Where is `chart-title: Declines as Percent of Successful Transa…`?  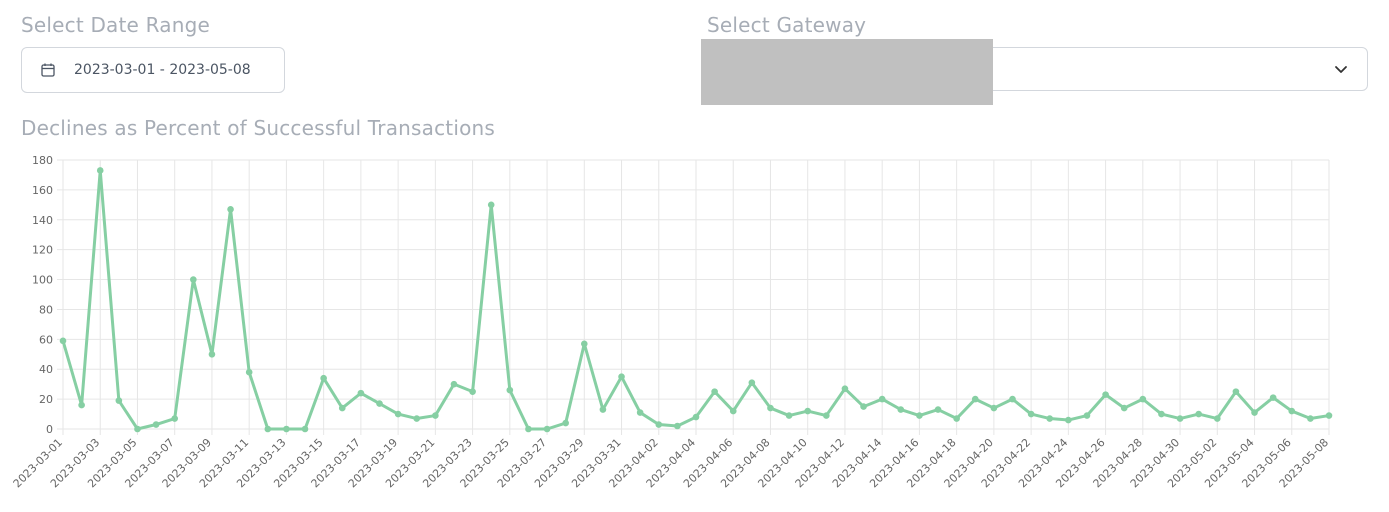 chart-title: Declines as Percent of Successful Transa… is located at coordinates (258, 128).